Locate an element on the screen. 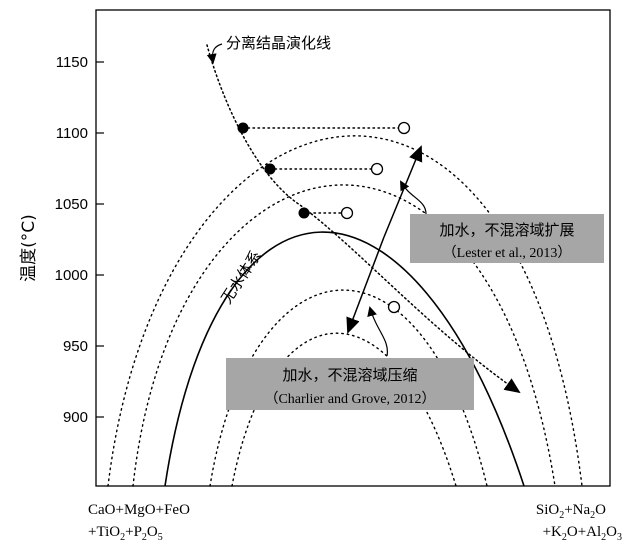  lester-annotation-box is located at coordinates (507, 238).